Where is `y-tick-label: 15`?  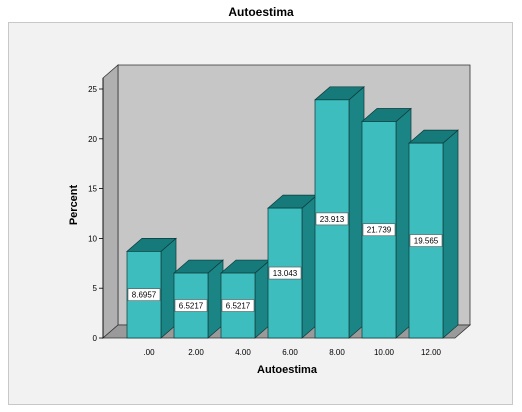
y-tick-label: 15 is located at coordinates (92, 189).